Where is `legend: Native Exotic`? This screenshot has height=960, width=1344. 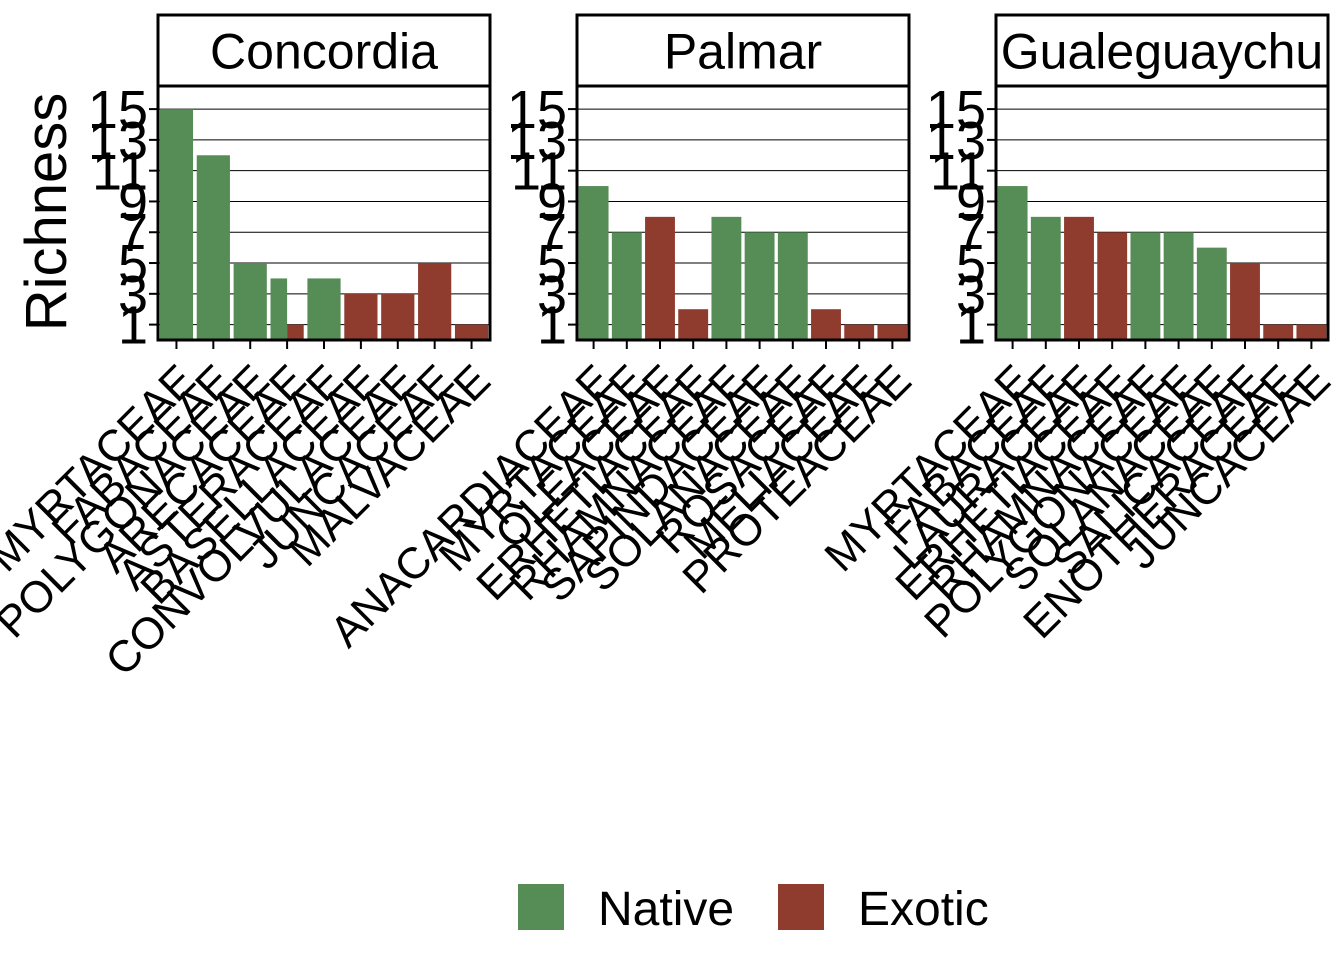 legend: Native Exotic is located at coordinates (753, 909).